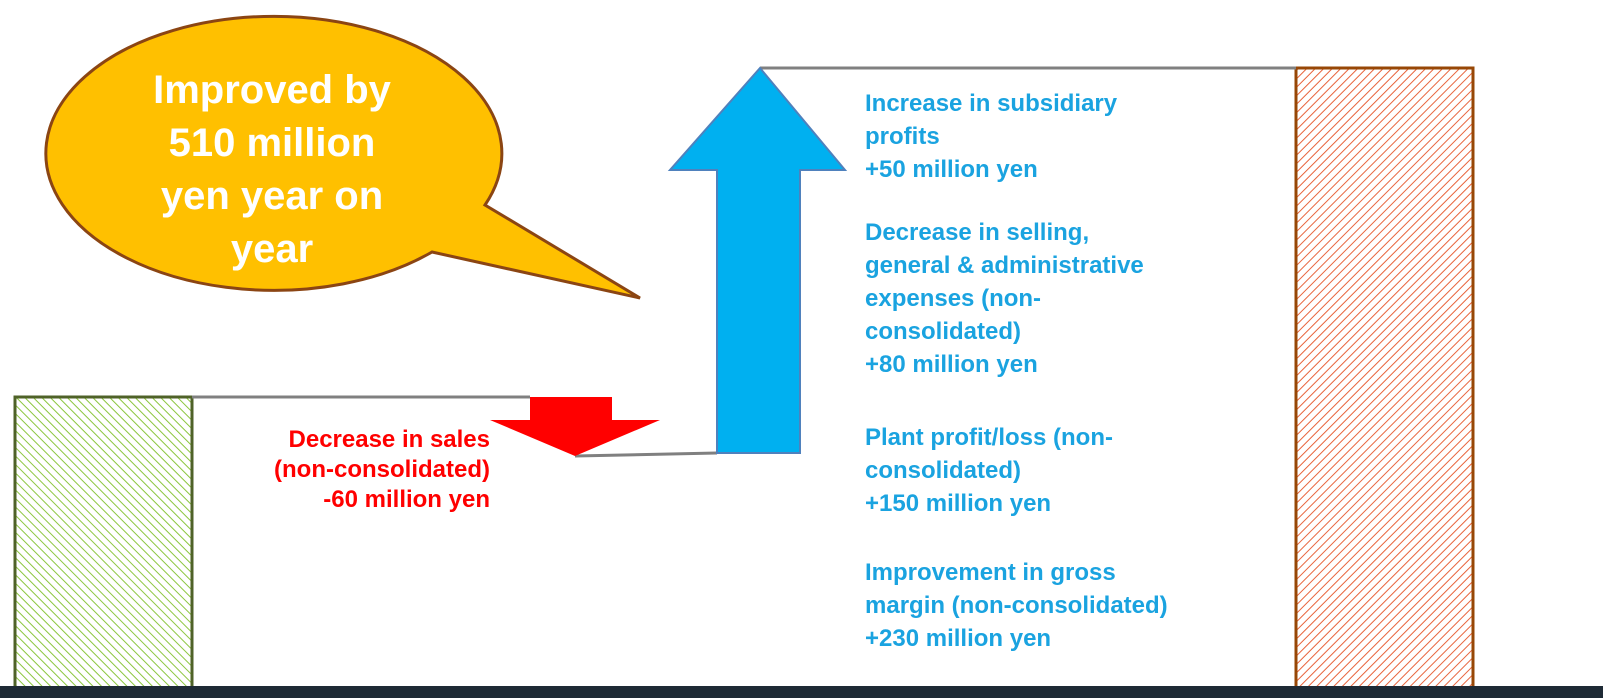 This screenshot has height=698, width=1603. Describe the element at coordinates (103, 546) in the screenshot. I see `start-bar` at that location.